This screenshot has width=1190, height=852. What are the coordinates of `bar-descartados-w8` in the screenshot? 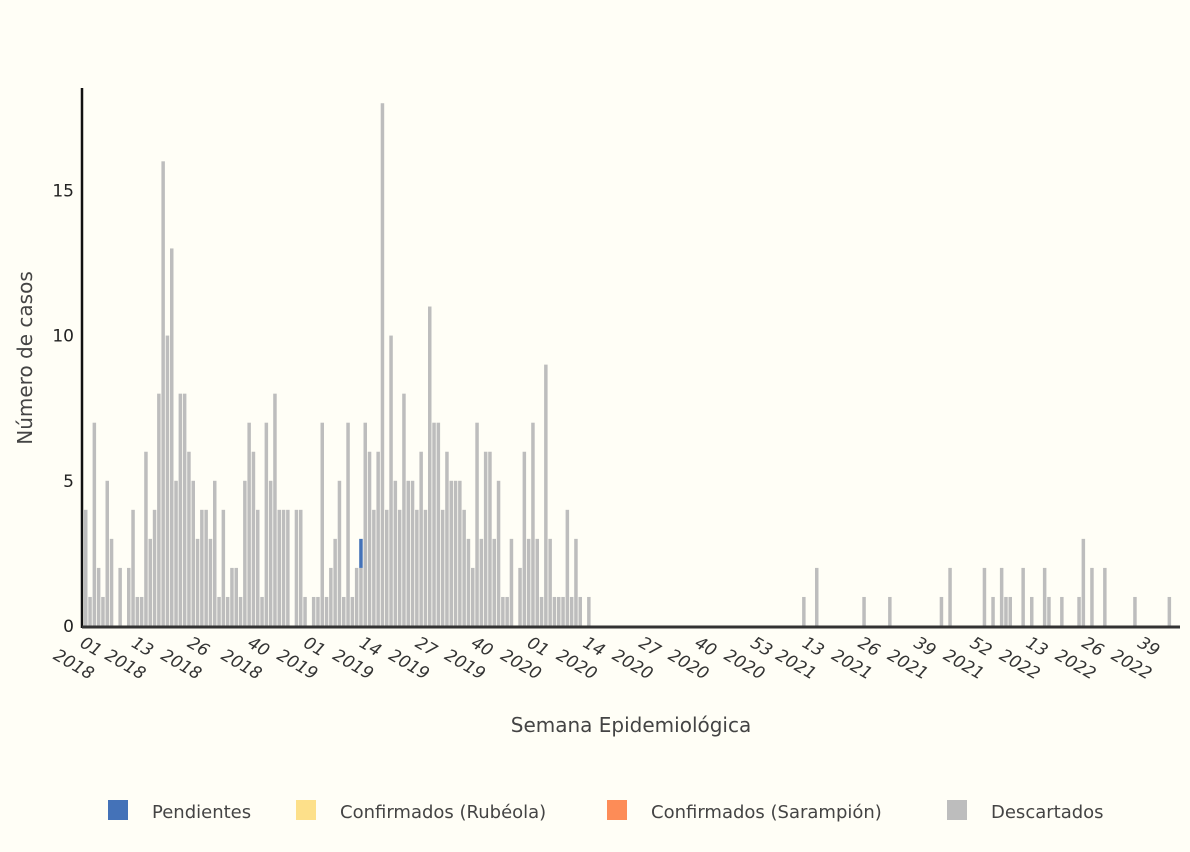 It's located at (120, 596).